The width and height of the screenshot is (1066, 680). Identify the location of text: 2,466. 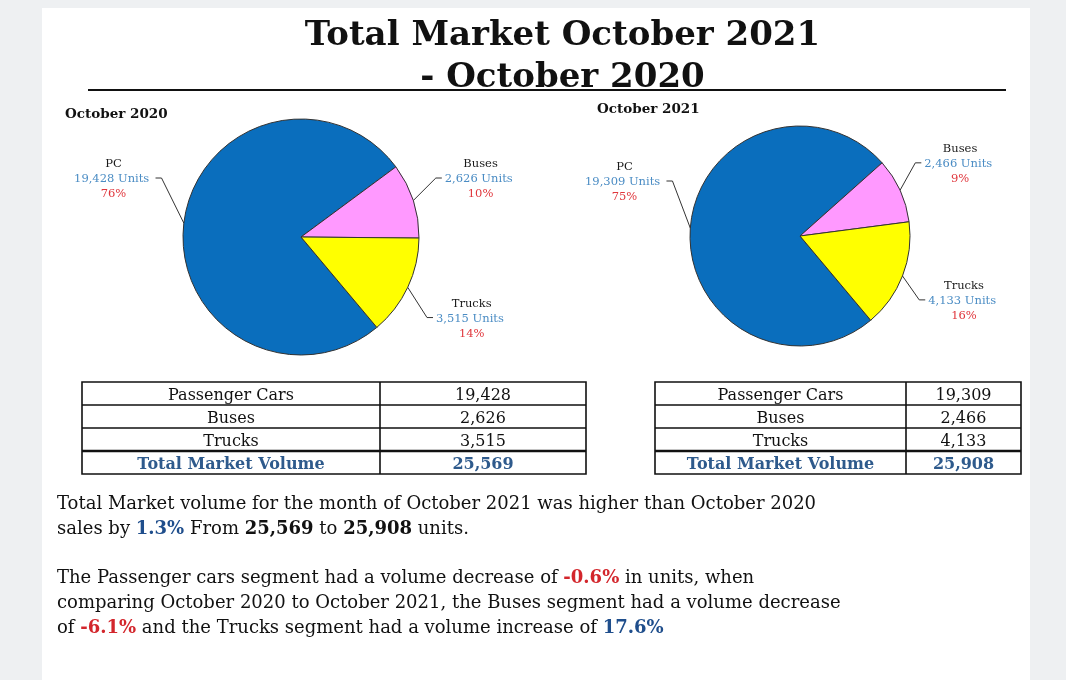
(963, 417).